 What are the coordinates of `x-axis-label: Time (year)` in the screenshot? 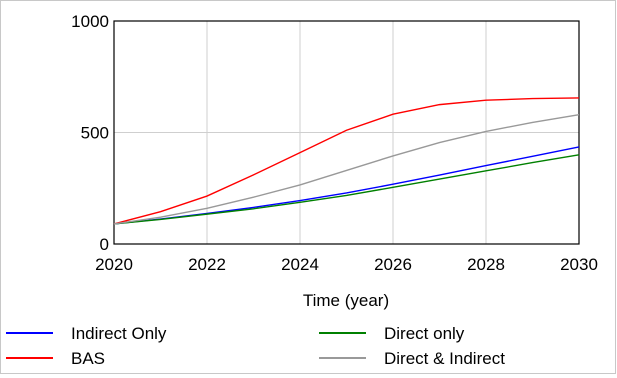 It's located at (346, 300).